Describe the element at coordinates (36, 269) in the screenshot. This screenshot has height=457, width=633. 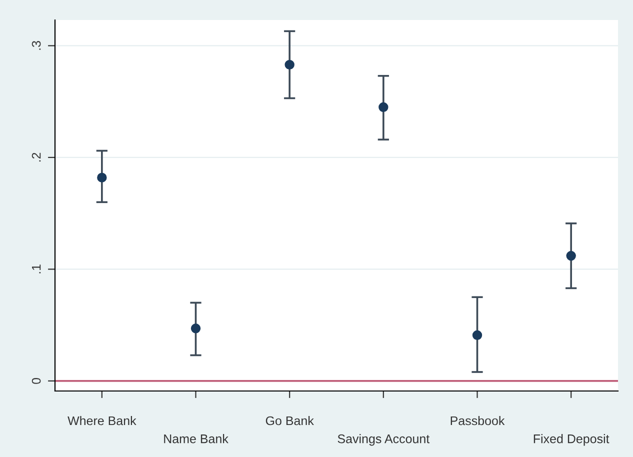
I see `y-tick-label: .1` at that location.